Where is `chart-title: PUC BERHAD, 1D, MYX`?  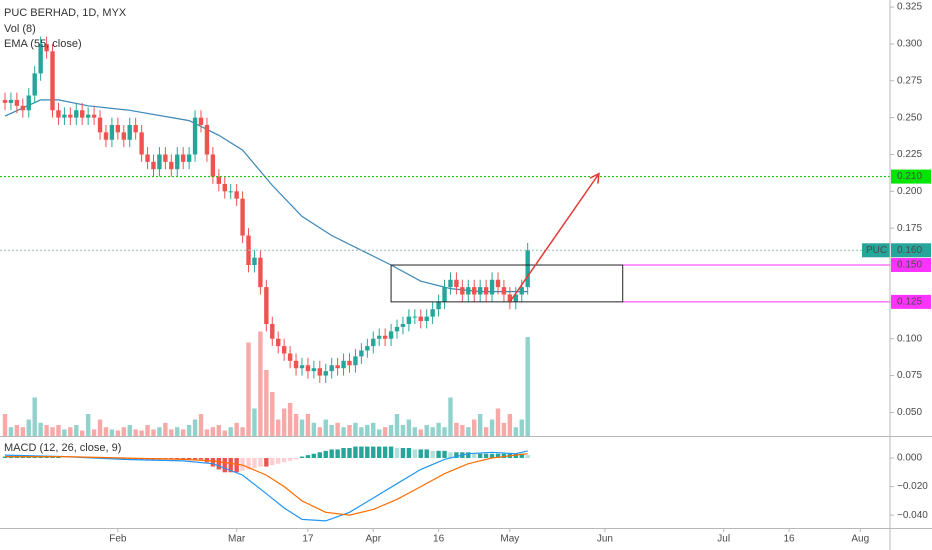
chart-title: PUC BERHAD, 1D, MYX is located at coordinates (65, 13).